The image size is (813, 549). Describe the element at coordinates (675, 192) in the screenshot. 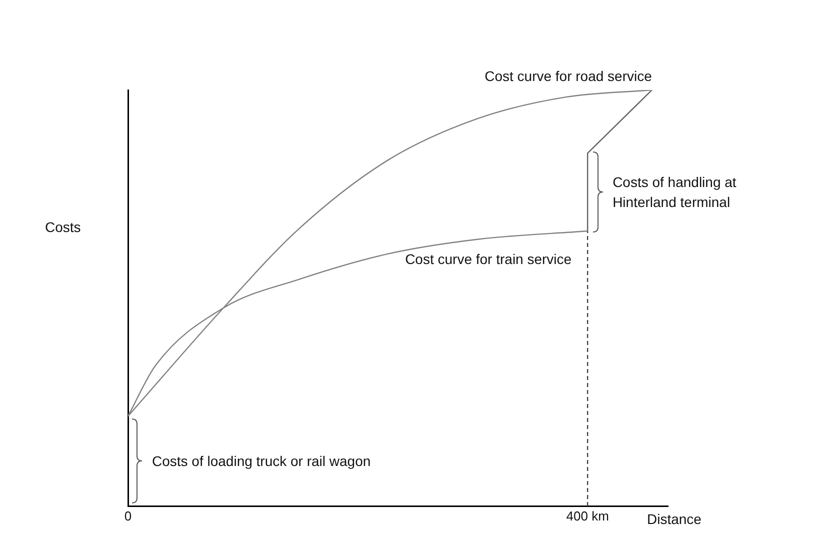

I see `annotation: Costs of handling at Hinterland terminal` at that location.